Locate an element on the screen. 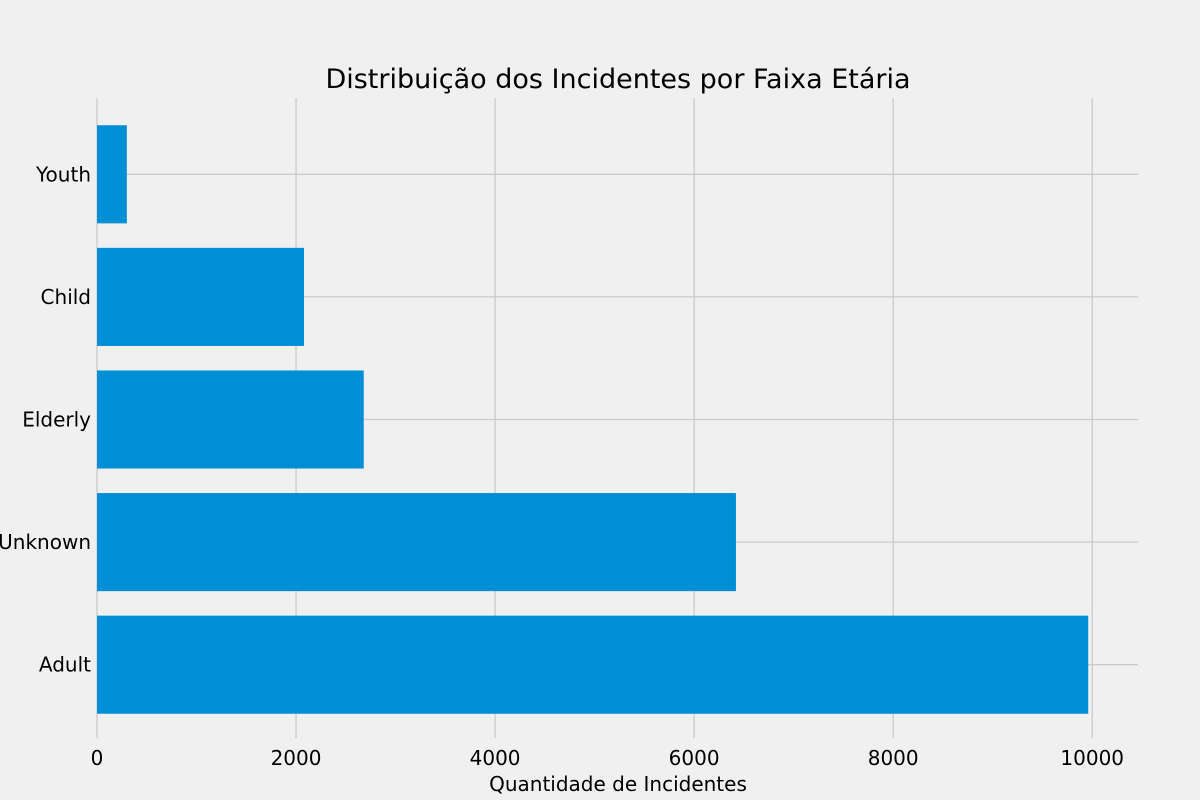  y-axis-tick-labels: Adult Unknown Elderly Child Youth is located at coordinates (45, 419).